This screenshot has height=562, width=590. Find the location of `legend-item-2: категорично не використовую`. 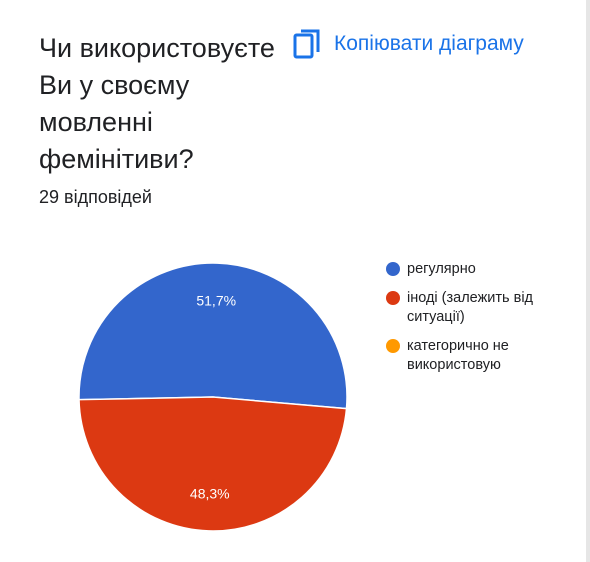

legend-item-2: категорично не використовую is located at coordinates (481, 356).